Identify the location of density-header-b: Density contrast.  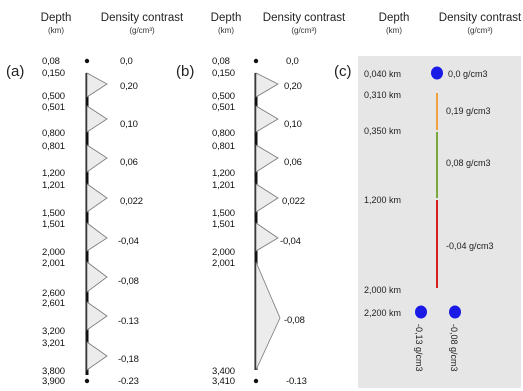
(304, 18).